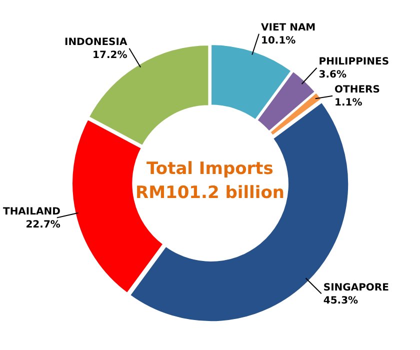 This screenshot has height=350, width=420. I want to click on slice-label: SINGAPORE, so click(356, 288).